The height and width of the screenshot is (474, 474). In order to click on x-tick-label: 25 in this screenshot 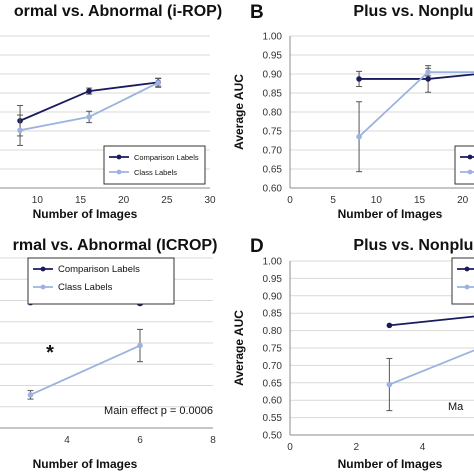, I will do `click(167, 200)`.